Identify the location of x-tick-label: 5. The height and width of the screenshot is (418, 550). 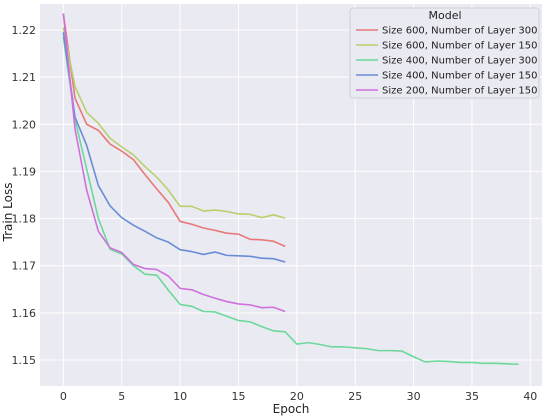
(121, 396).